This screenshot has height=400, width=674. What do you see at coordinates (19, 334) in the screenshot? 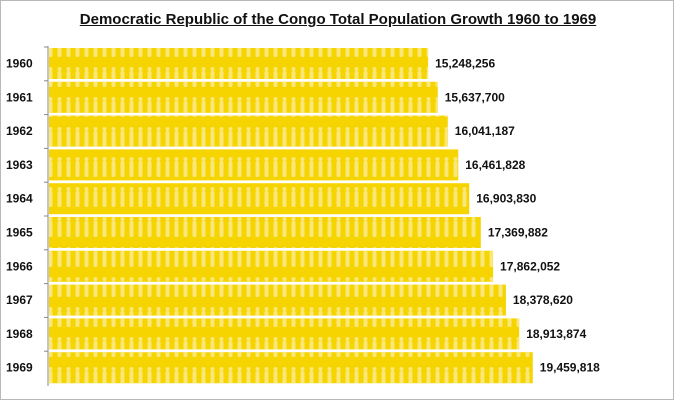
I see `category-label: 1968` at bounding box center [19, 334].